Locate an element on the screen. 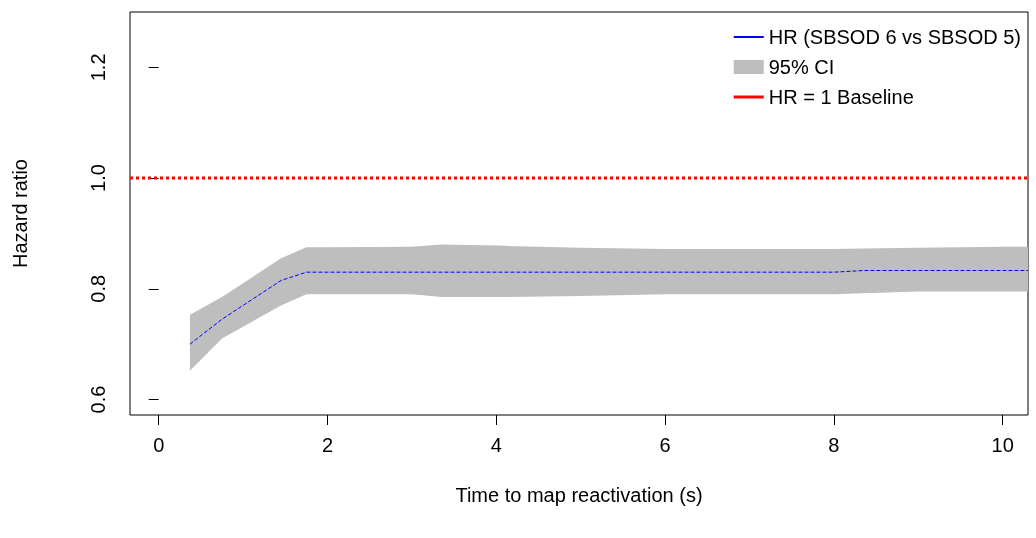  x-tick-label: 8 is located at coordinates (834, 445).